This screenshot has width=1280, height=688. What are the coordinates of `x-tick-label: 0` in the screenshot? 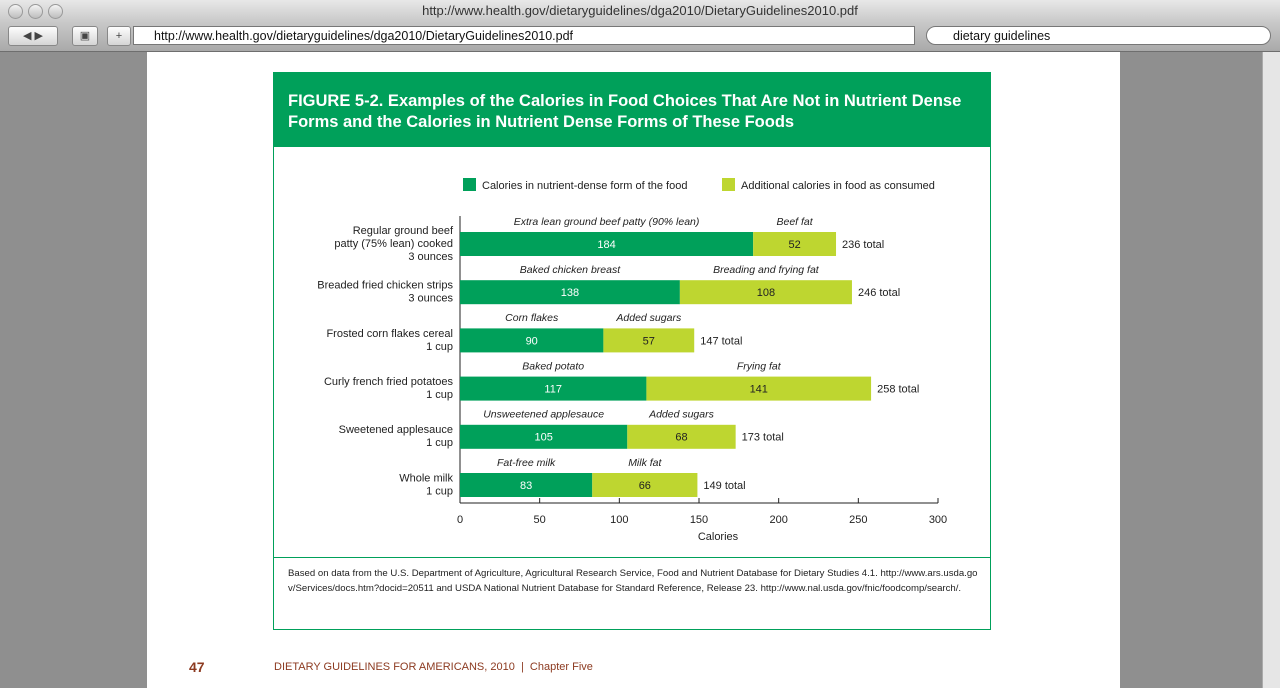 It's located at (460, 520).